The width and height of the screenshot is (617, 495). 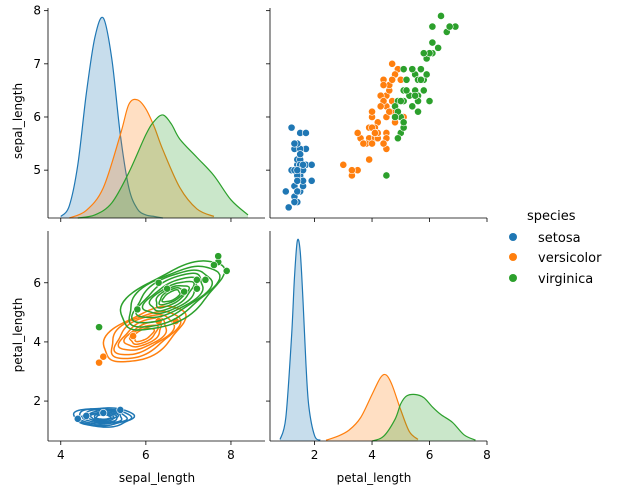 What do you see at coordinates (377, 340) in the screenshot?
I see `panel-petal-density` at bounding box center [377, 340].